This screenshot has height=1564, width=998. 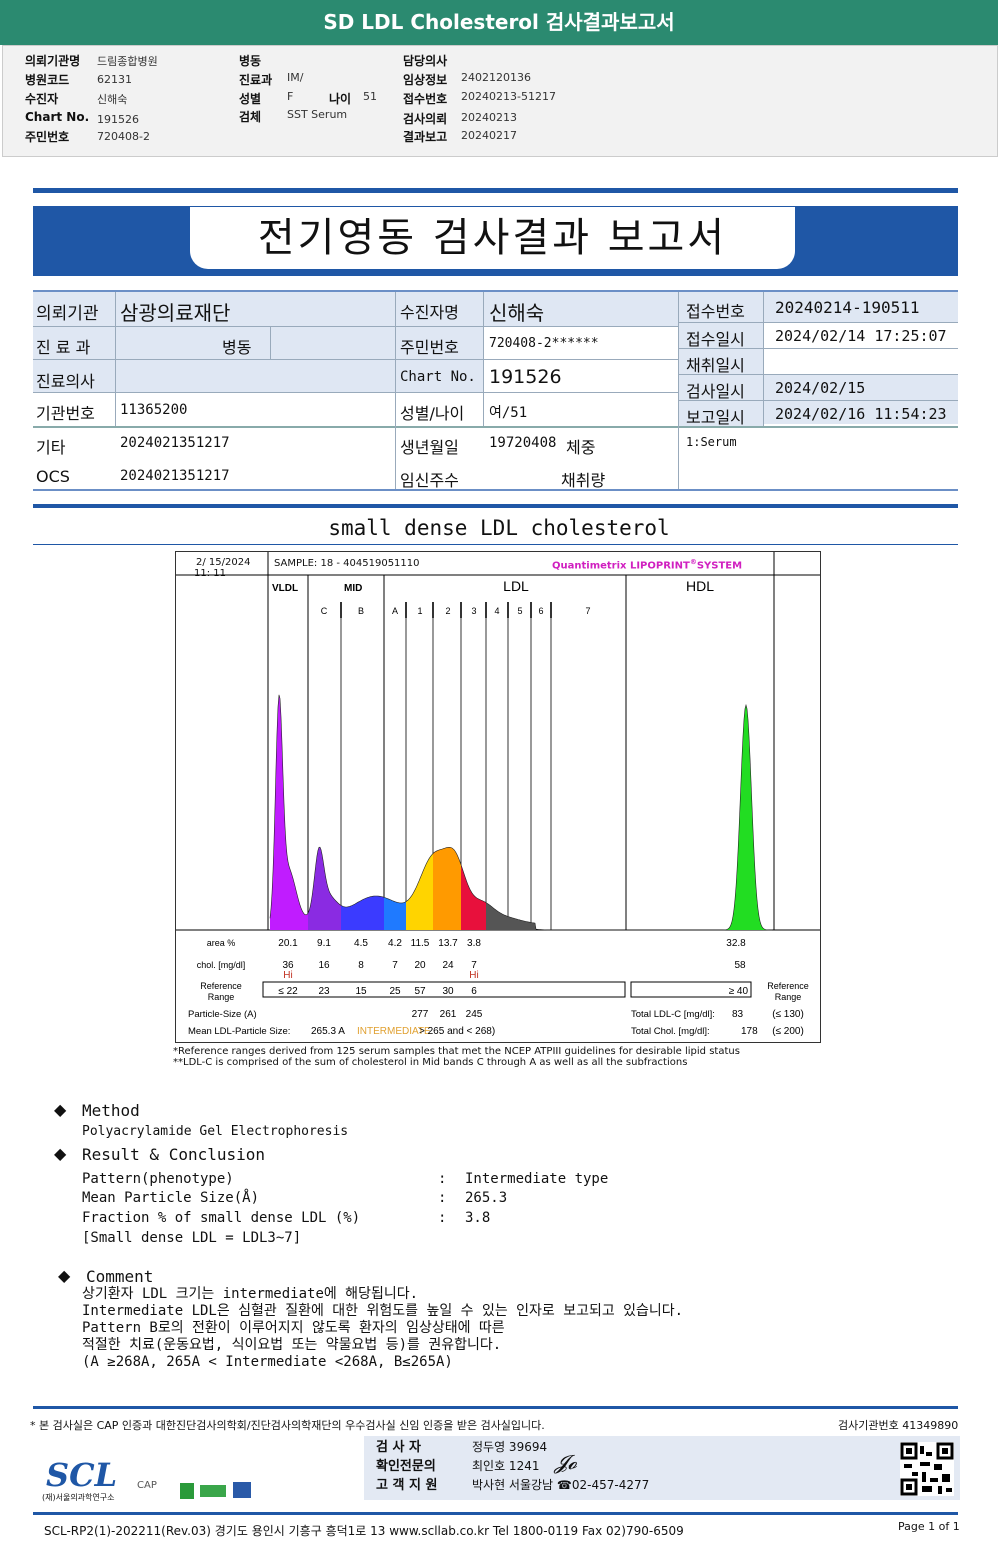 I want to click on particle-size-value: 277, so click(x=420, y=1014).